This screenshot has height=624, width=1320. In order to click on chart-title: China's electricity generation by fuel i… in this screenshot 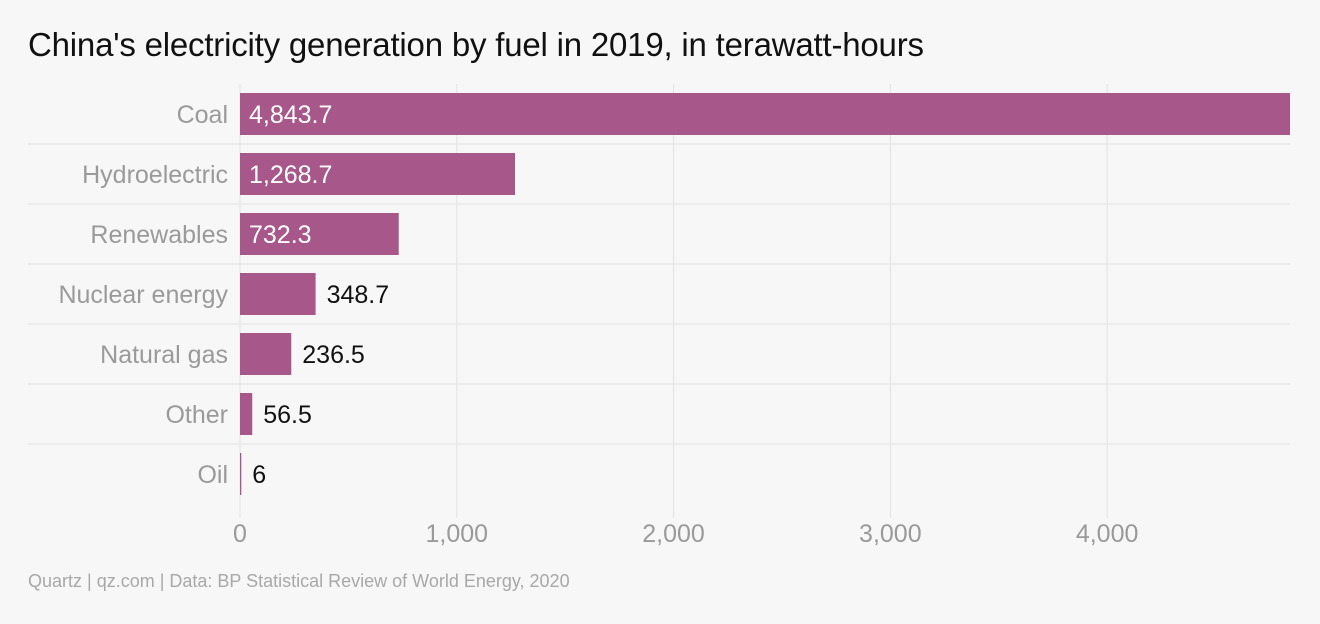, I will do `click(476, 44)`.